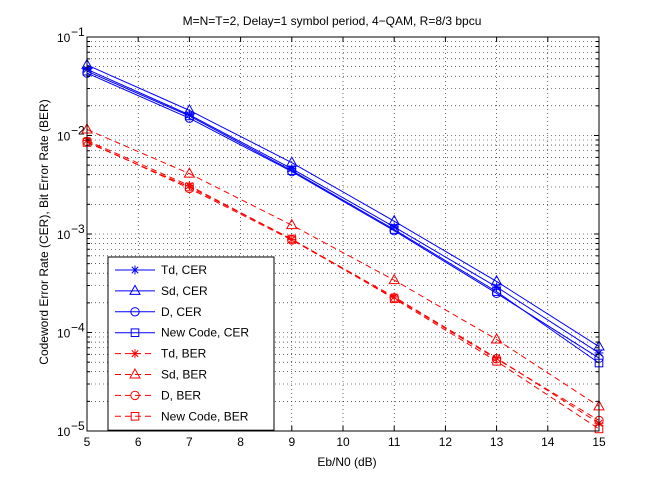 The image size is (664, 486). What do you see at coordinates (78, 328) in the screenshot?
I see `y-tick-label-exponent: −4` at bounding box center [78, 328].